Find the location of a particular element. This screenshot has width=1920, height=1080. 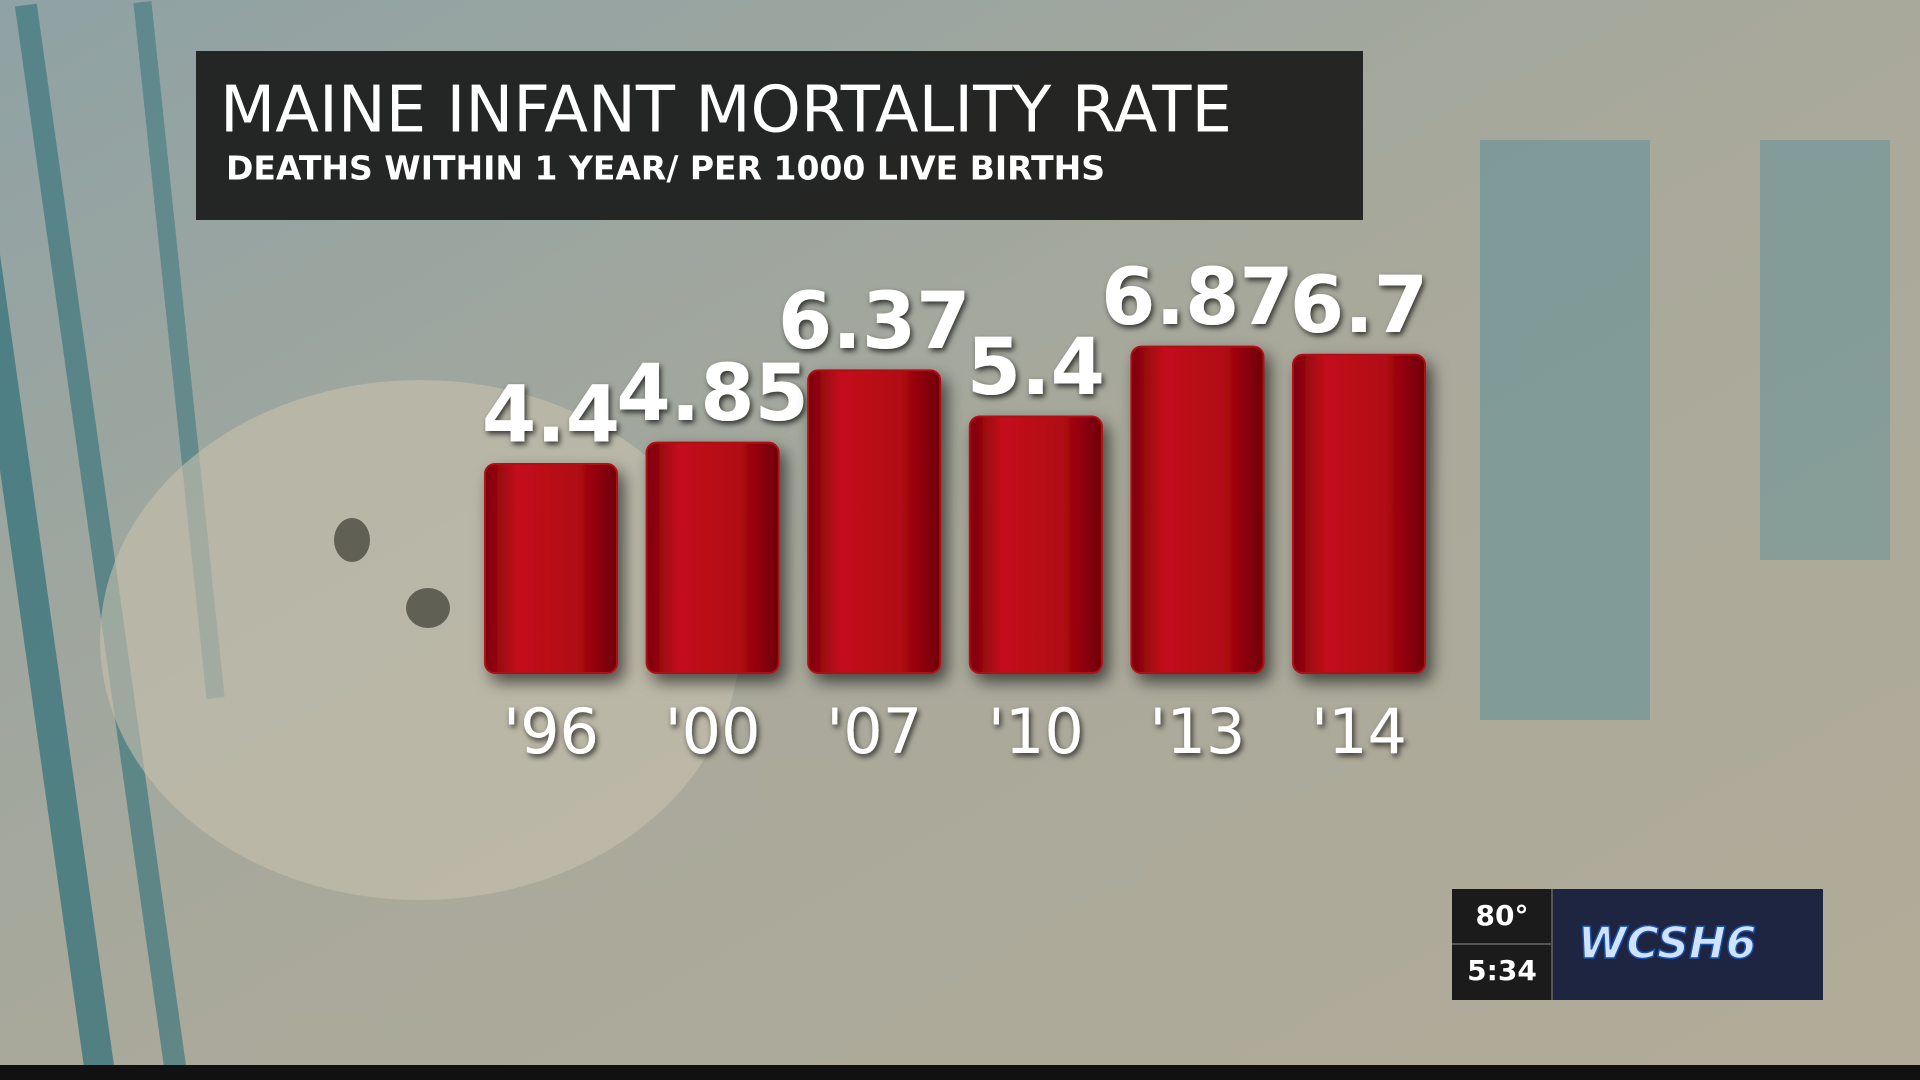

title-box is located at coordinates (779, 135).